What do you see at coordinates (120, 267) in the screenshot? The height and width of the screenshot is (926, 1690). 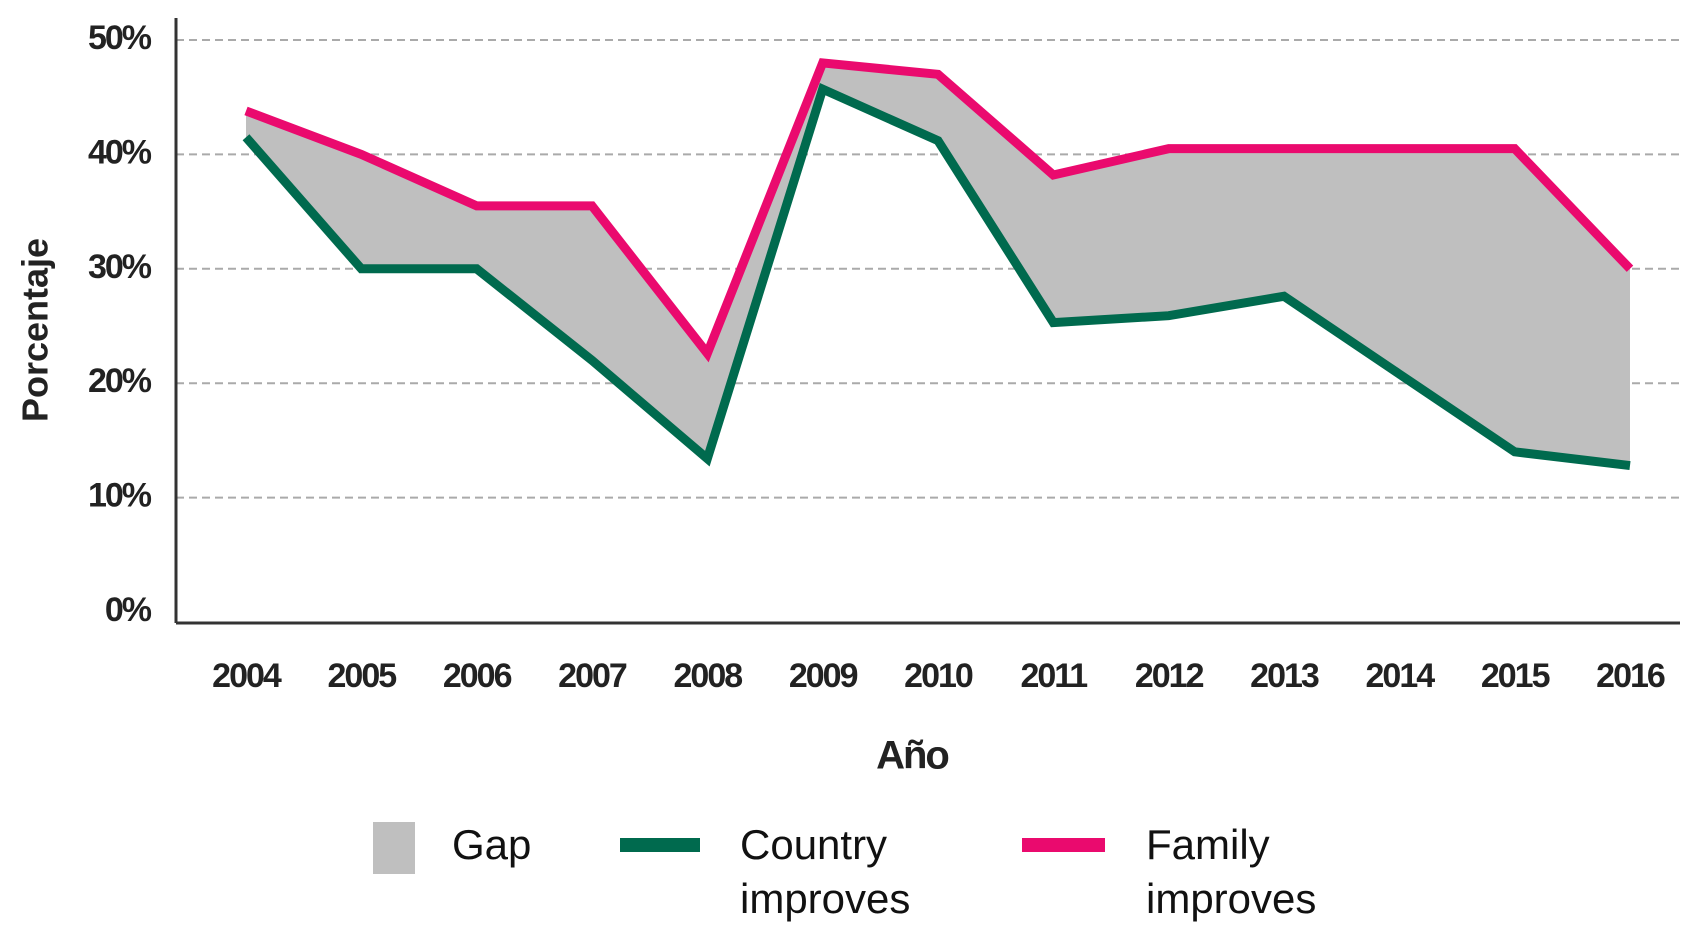 I see `y-tick-label: 30%` at bounding box center [120, 267].